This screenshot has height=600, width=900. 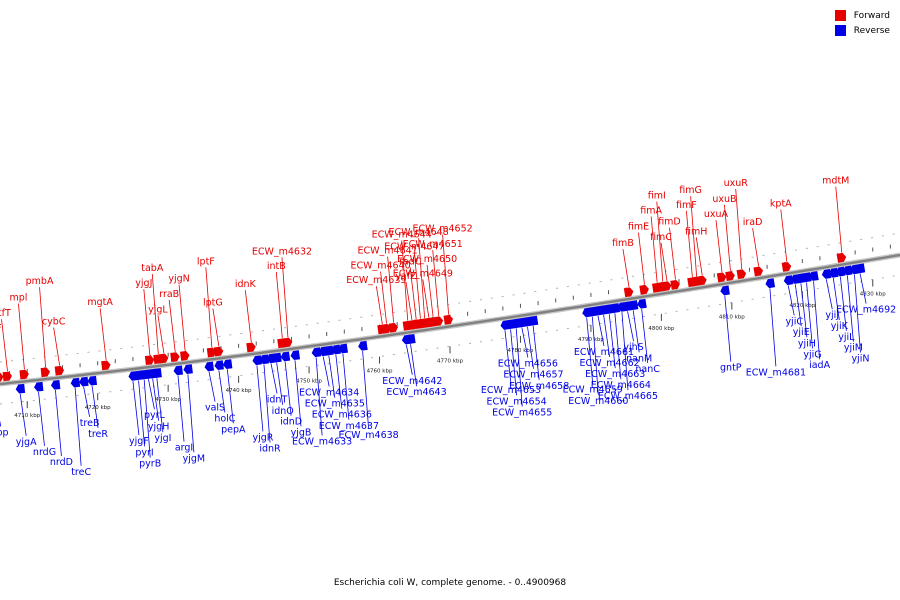 What do you see at coordinates (169, 294) in the screenshot?
I see `forward-gene-label: rraB` at bounding box center [169, 294].